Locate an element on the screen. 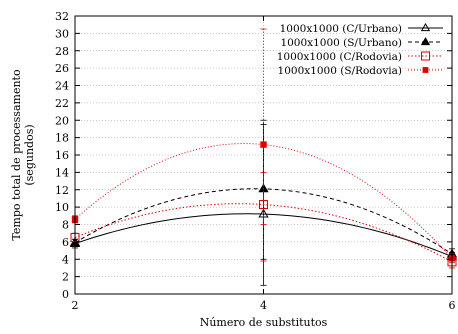 This screenshot has width=458, height=334. y-tick-label: 14 is located at coordinates (62, 172).